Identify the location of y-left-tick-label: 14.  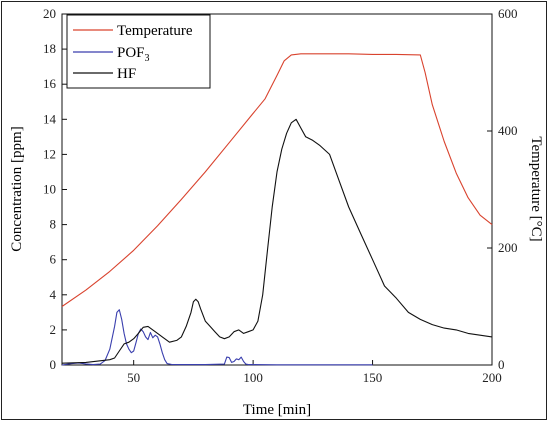
(50, 118).